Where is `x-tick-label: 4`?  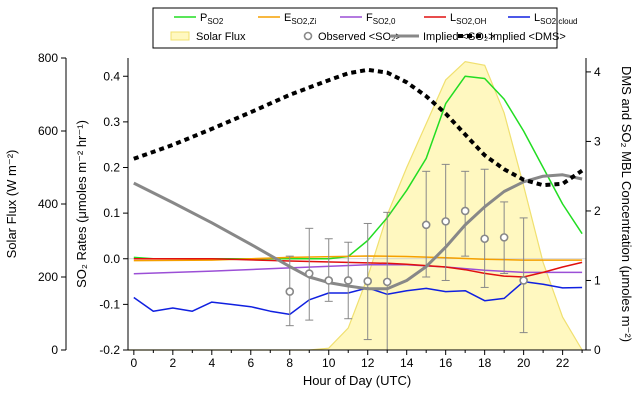
x-tick-label: 4 is located at coordinates (211, 363).